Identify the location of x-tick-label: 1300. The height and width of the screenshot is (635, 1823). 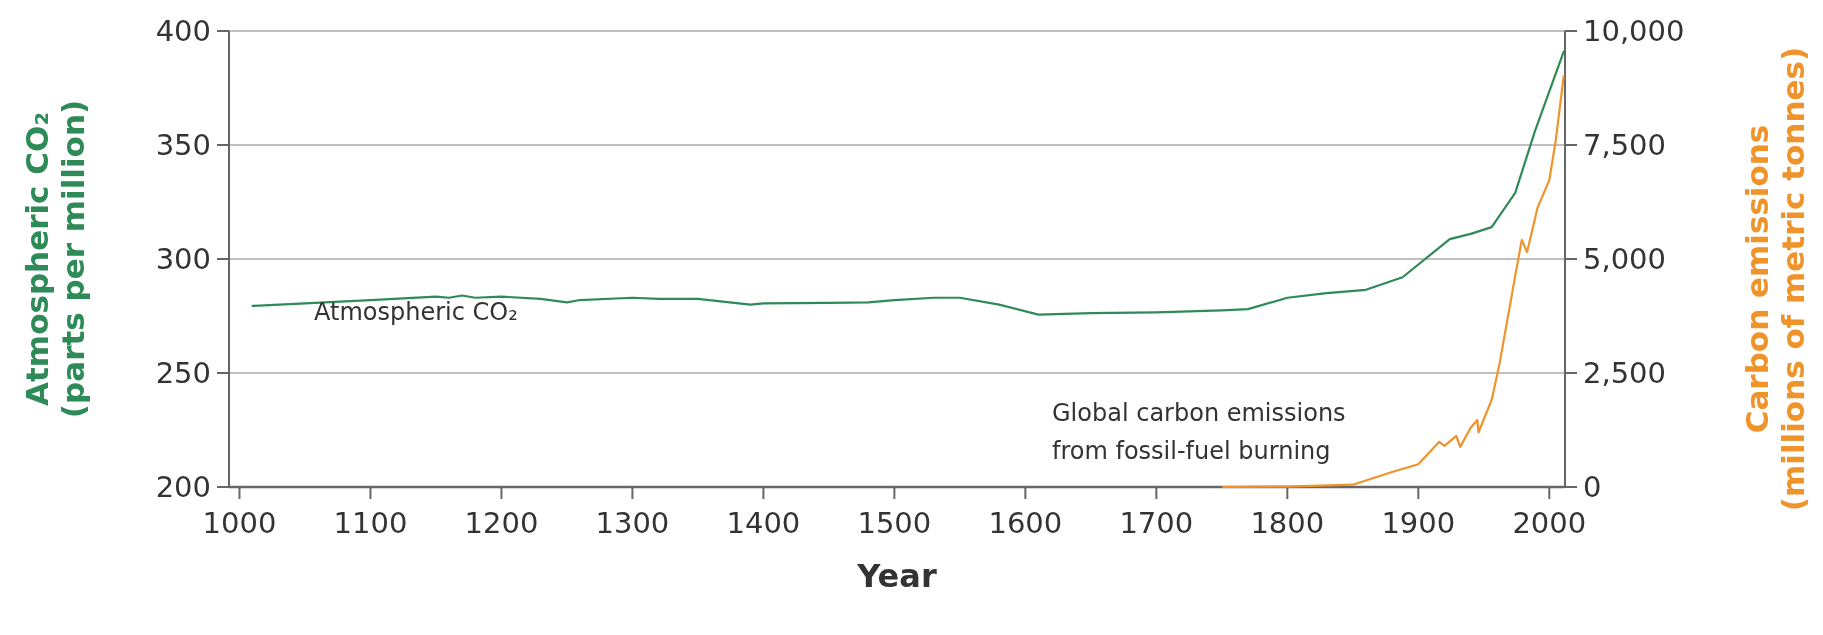
(632, 523).